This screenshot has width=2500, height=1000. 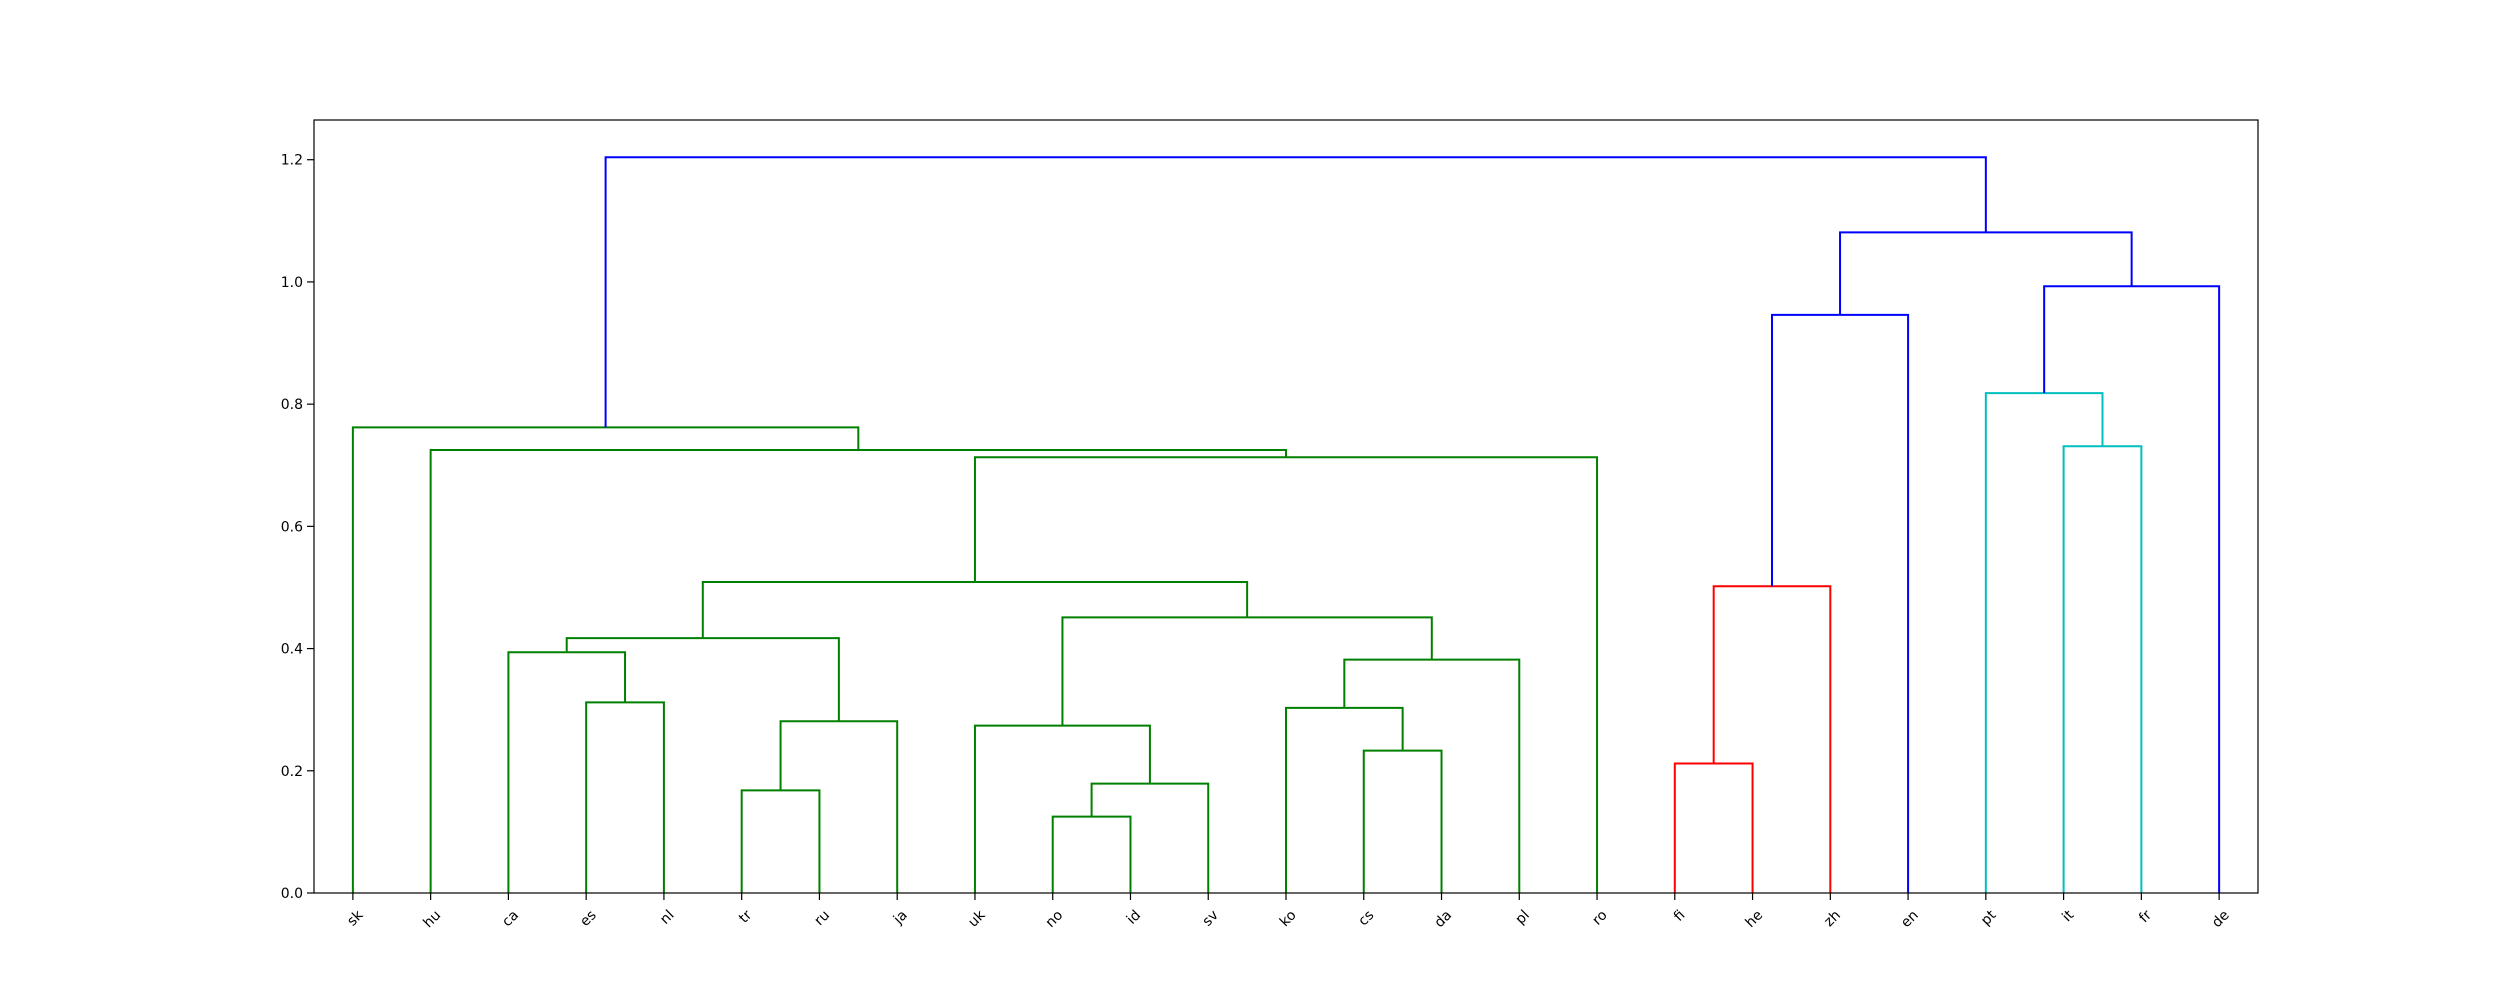 What do you see at coordinates (292, 283) in the screenshot?
I see `y-tick-label: 1.0` at bounding box center [292, 283].